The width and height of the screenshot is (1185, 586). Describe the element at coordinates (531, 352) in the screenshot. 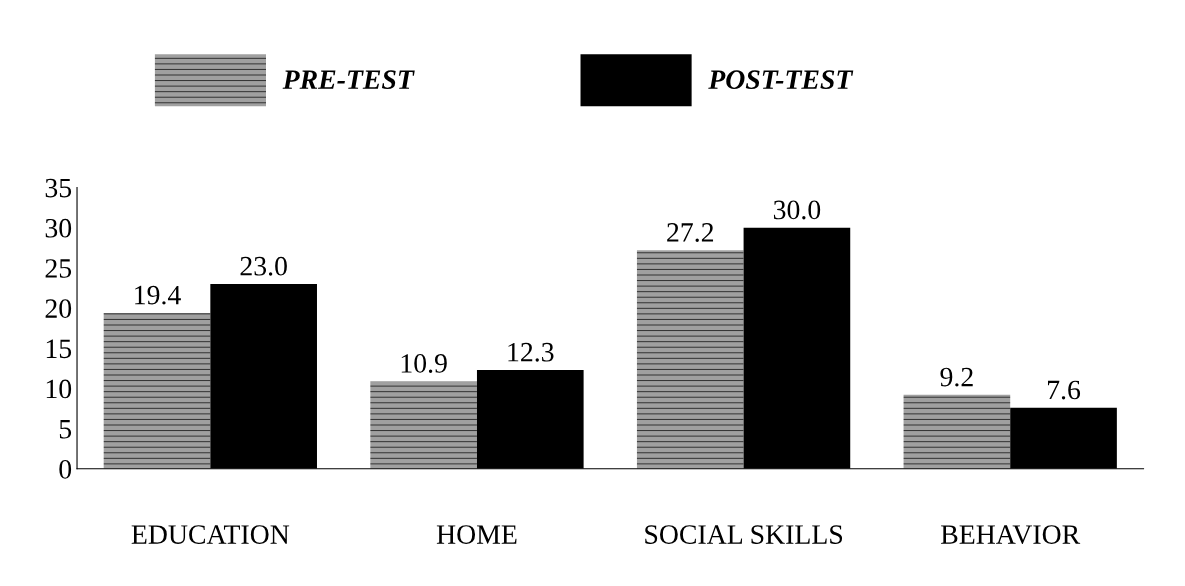

I see `data-label: 12.3` at that location.